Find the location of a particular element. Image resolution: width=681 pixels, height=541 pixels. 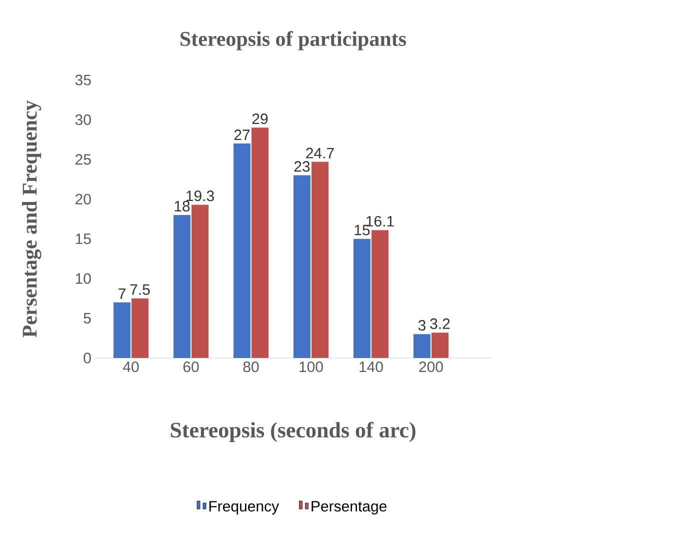

data-label: 7 is located at coordinates (122, 293).